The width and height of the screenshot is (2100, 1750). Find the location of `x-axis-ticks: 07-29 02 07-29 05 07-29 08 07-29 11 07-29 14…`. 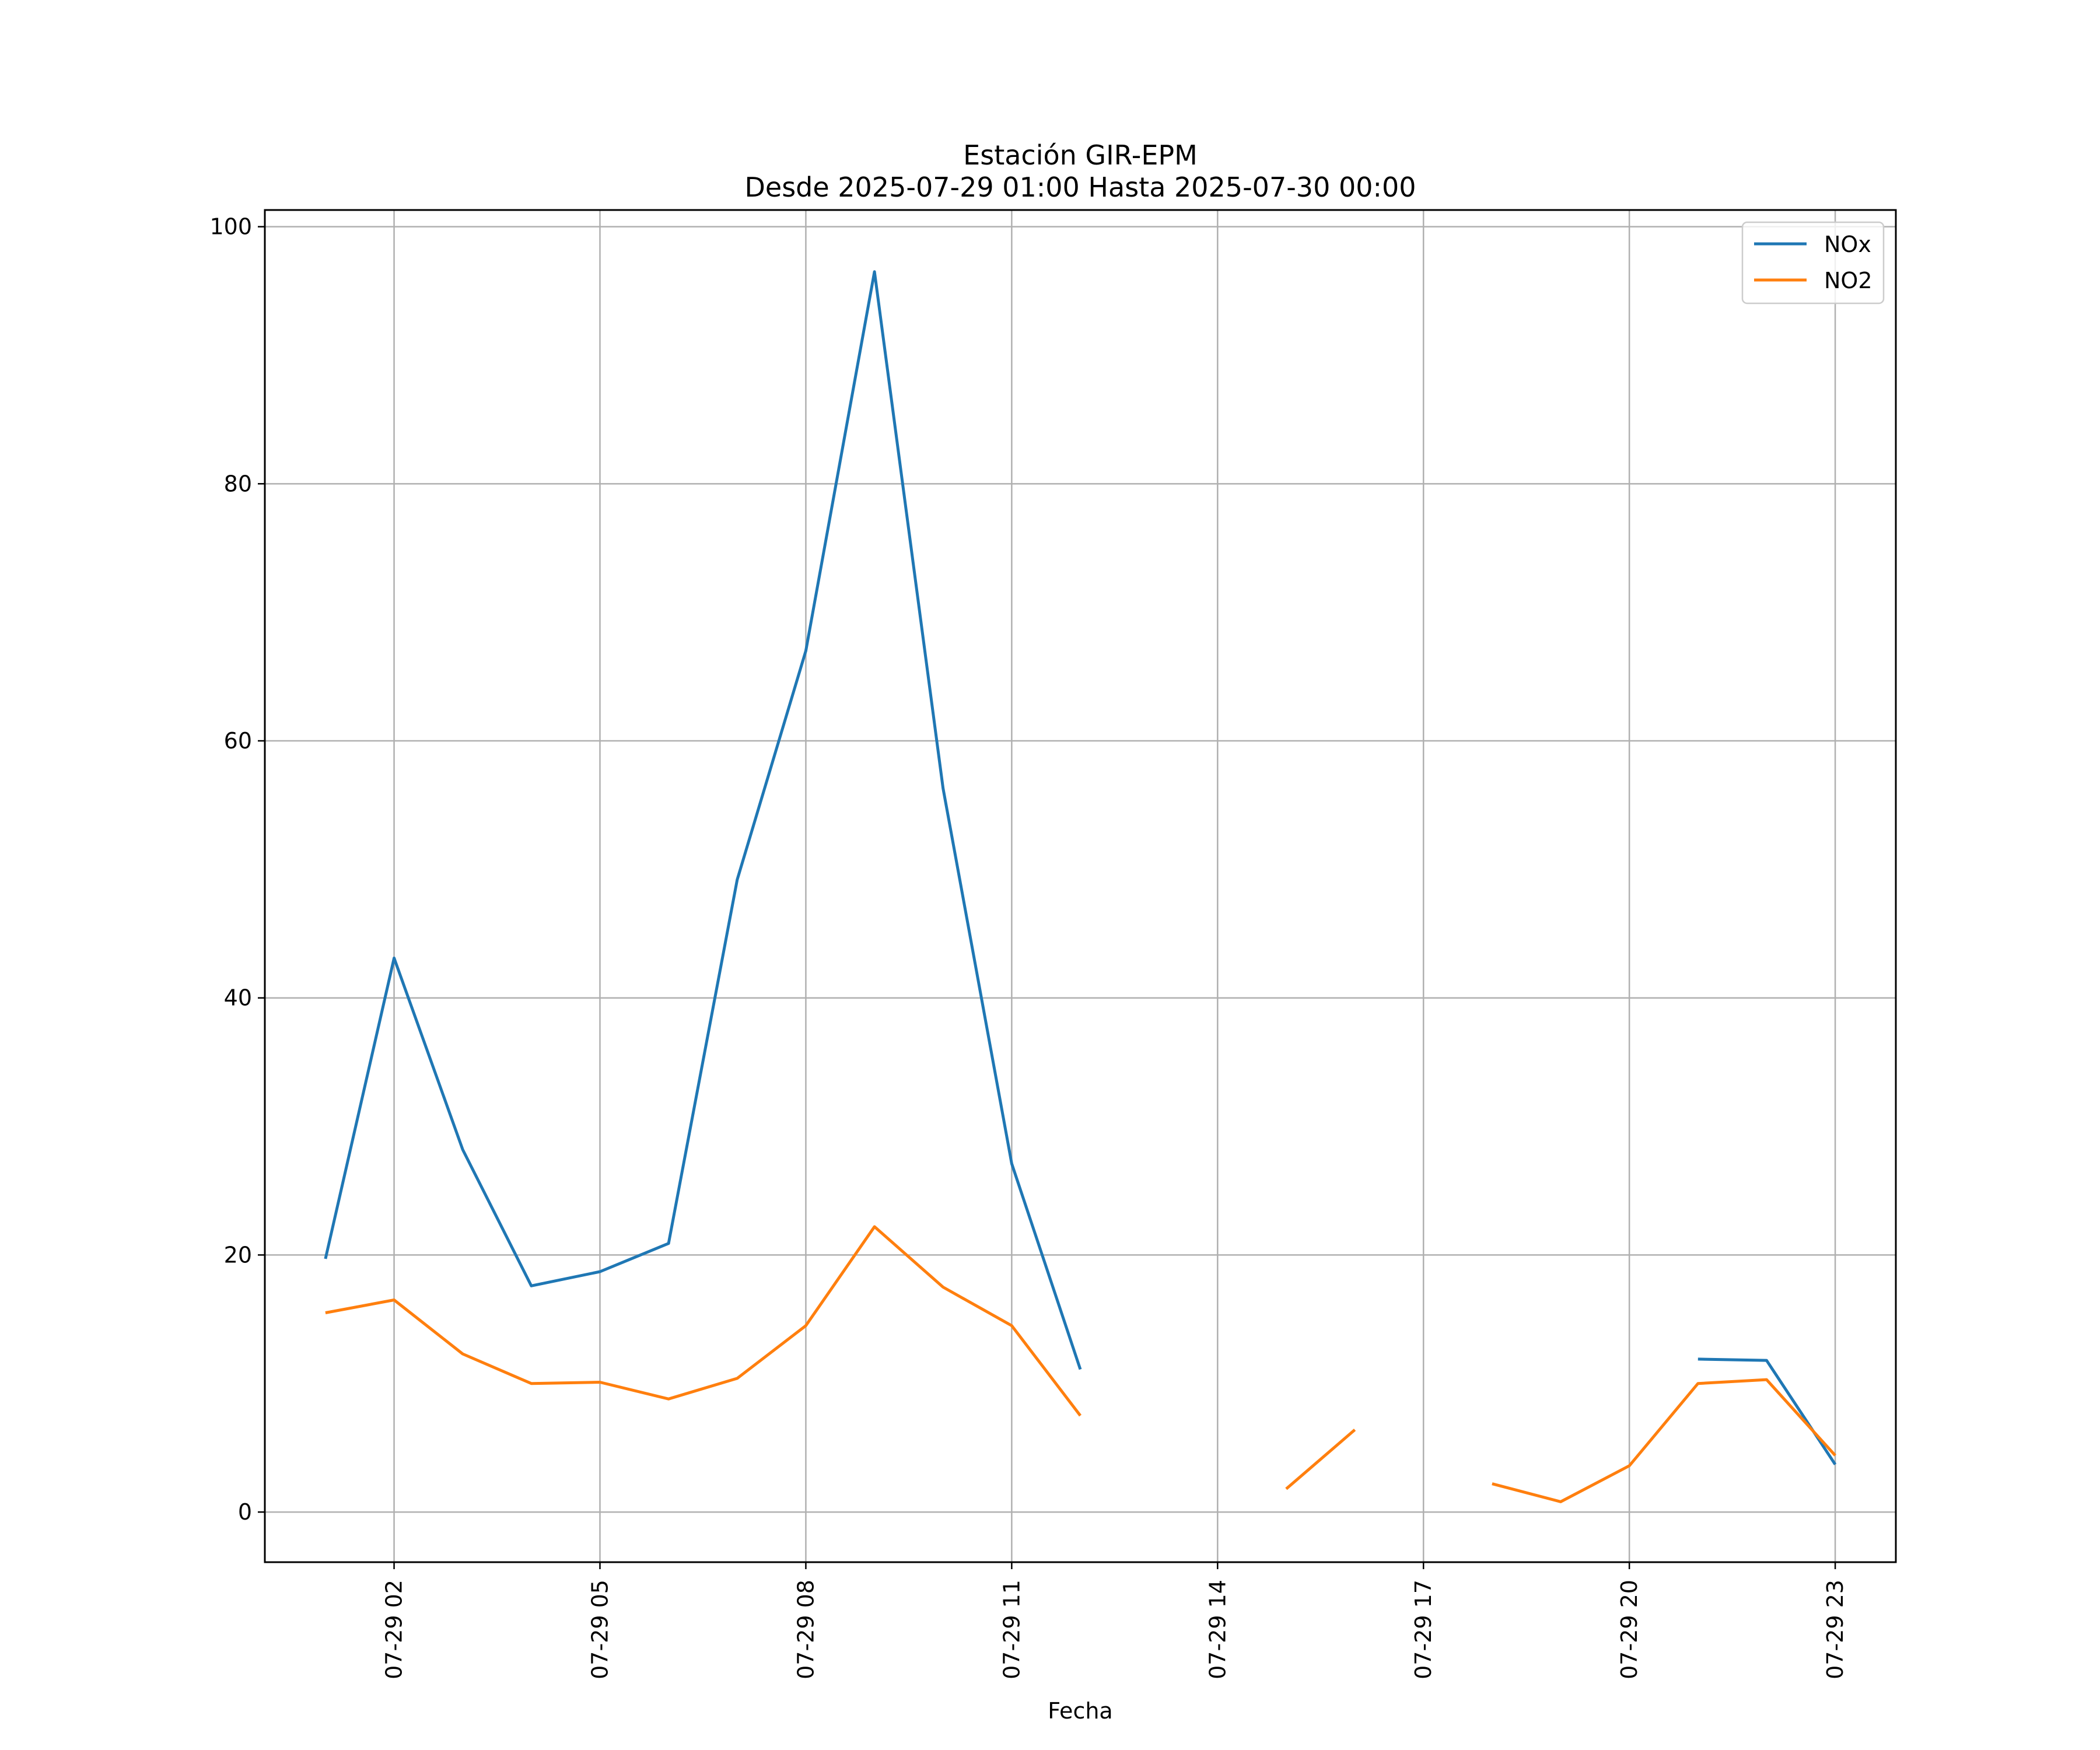

x-axis-ticks: 07-29 02 07-29 05 07-29 08 07-29 11 07-29 14… is located at coordinates (1115, 1620).